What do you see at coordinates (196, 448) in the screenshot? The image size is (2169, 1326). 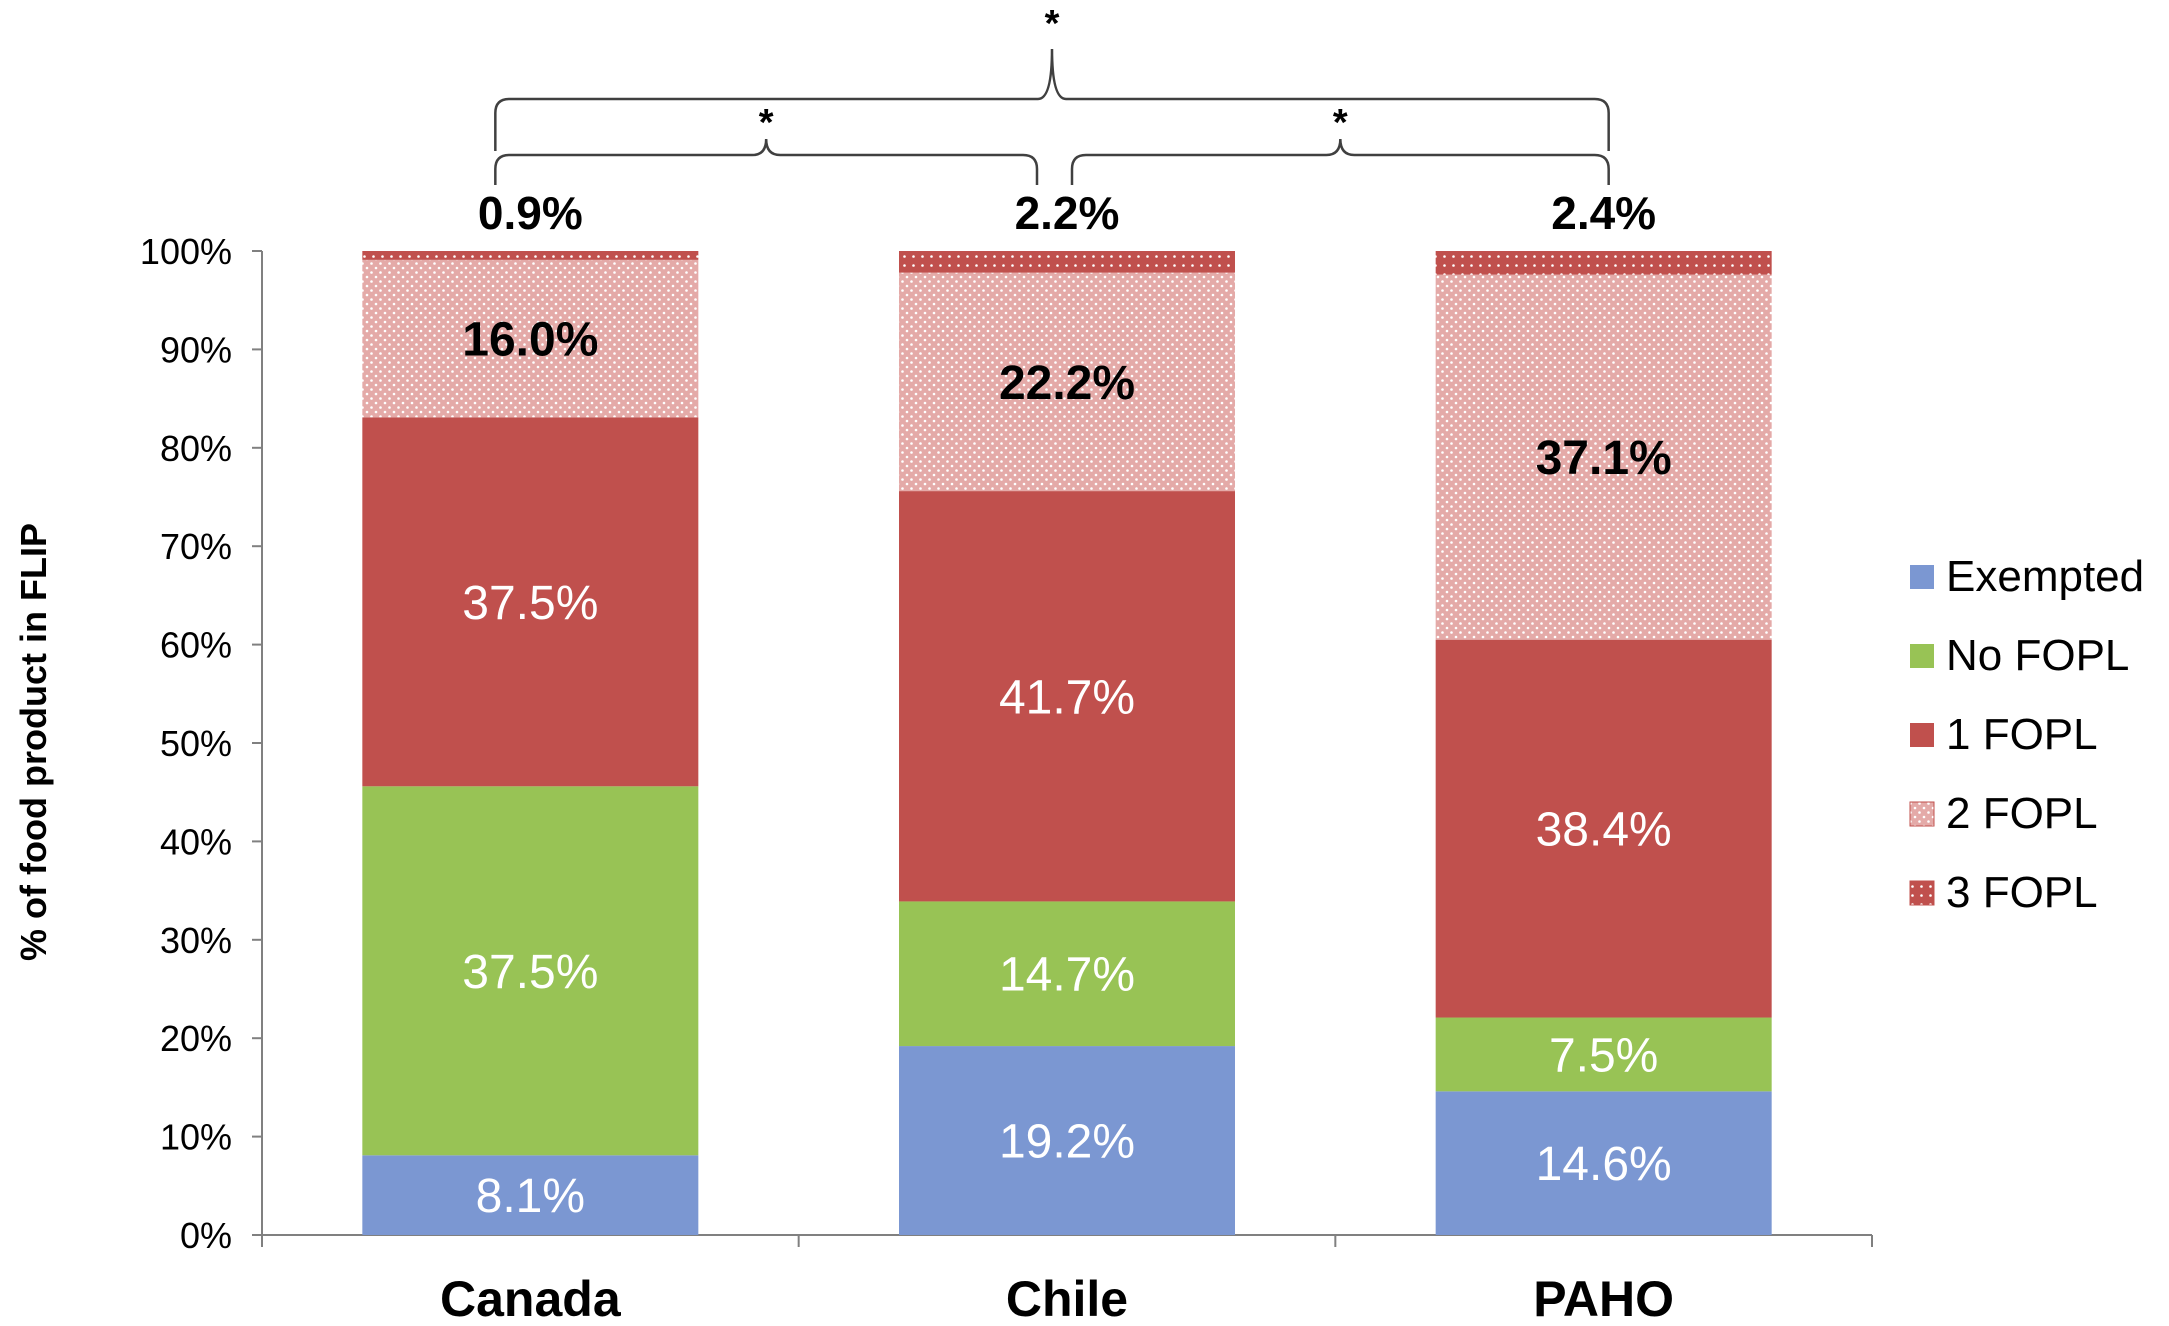 I see `y-tick-label: 80%` at bounding box center [196, 448].